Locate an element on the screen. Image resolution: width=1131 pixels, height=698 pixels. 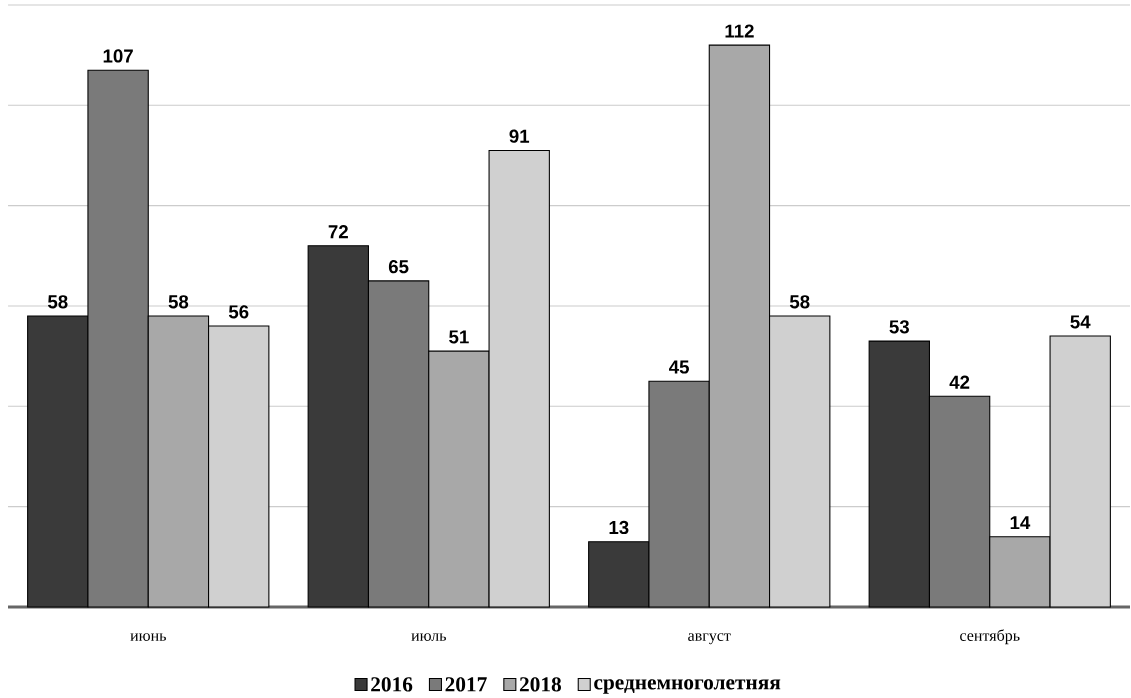
data-label: 14 is located at coordinates (1020, 523).